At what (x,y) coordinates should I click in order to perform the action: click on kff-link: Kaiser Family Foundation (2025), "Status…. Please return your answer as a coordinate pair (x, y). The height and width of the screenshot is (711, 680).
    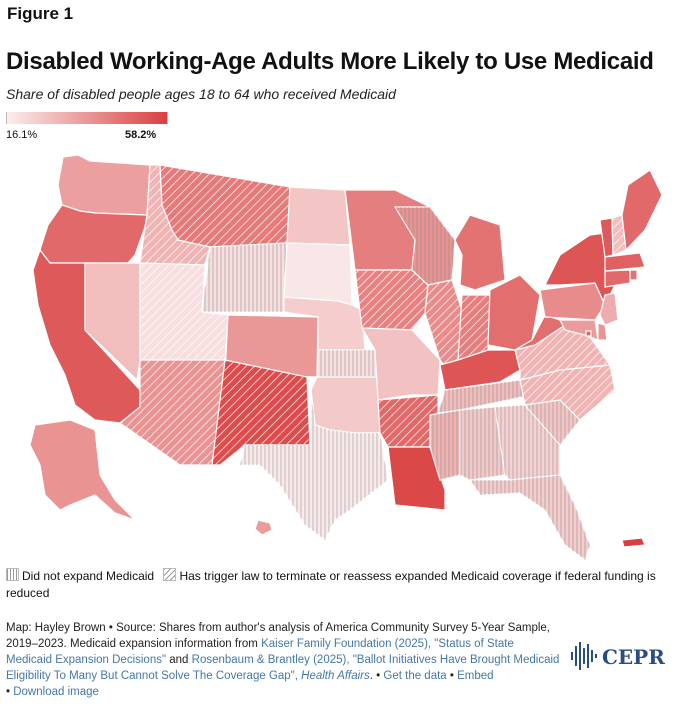
    Looking at the image, I should click on (260, 652).